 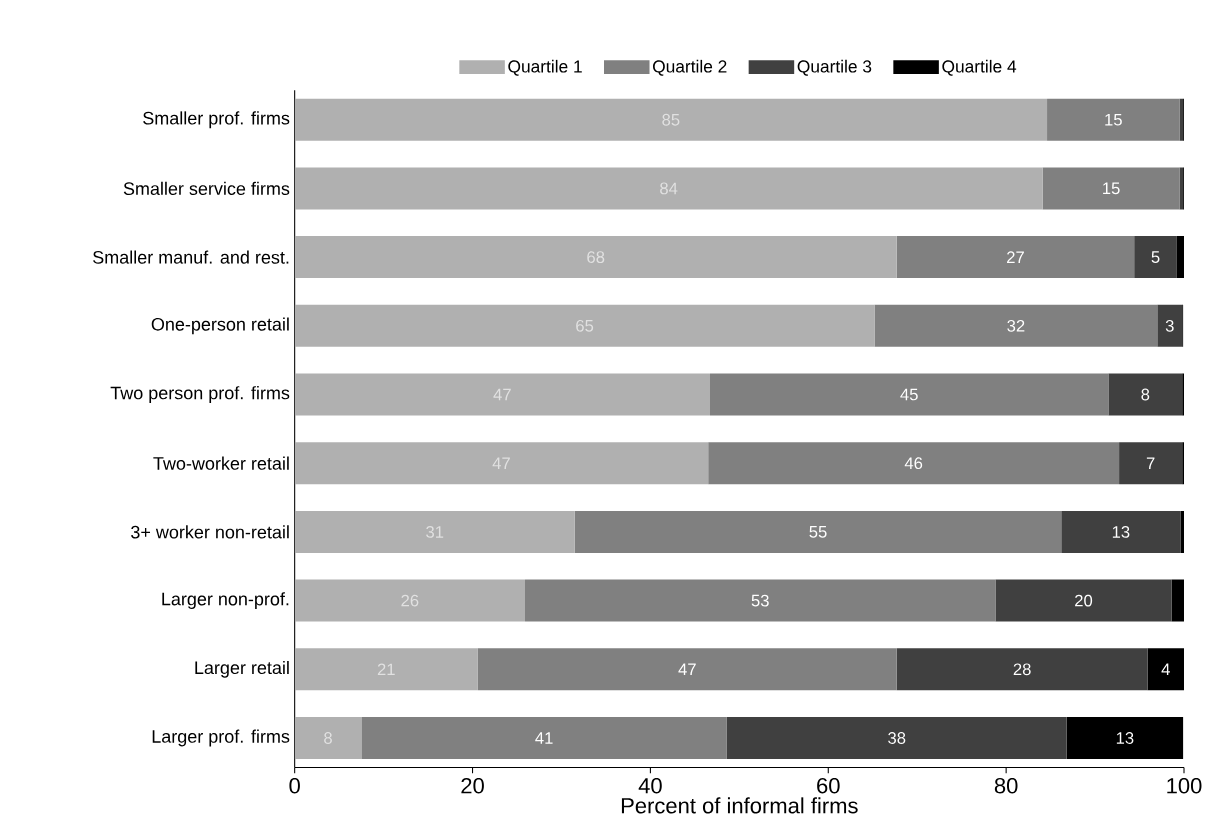 What do you see at coordinates (650, 785) in the screenshot?
I see `x-tick-label: 40` at bounding box center [650, 785].